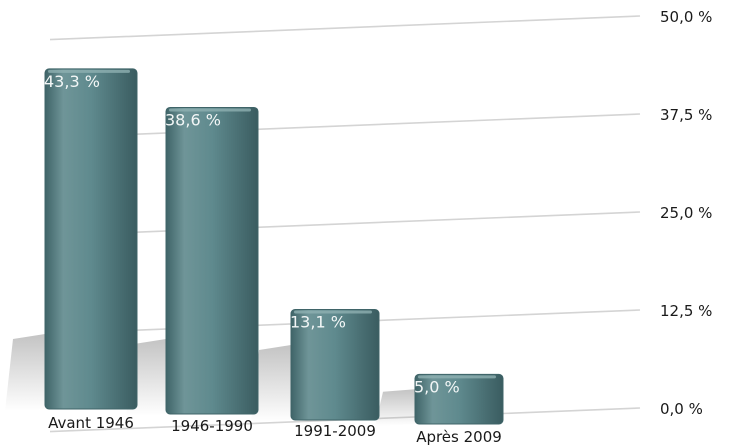 The height and width of the screenshot is (446, 738). Describe the element at coordinates (212, 426) in the screenshot. I see `category-label: 1946-1990` at that location.